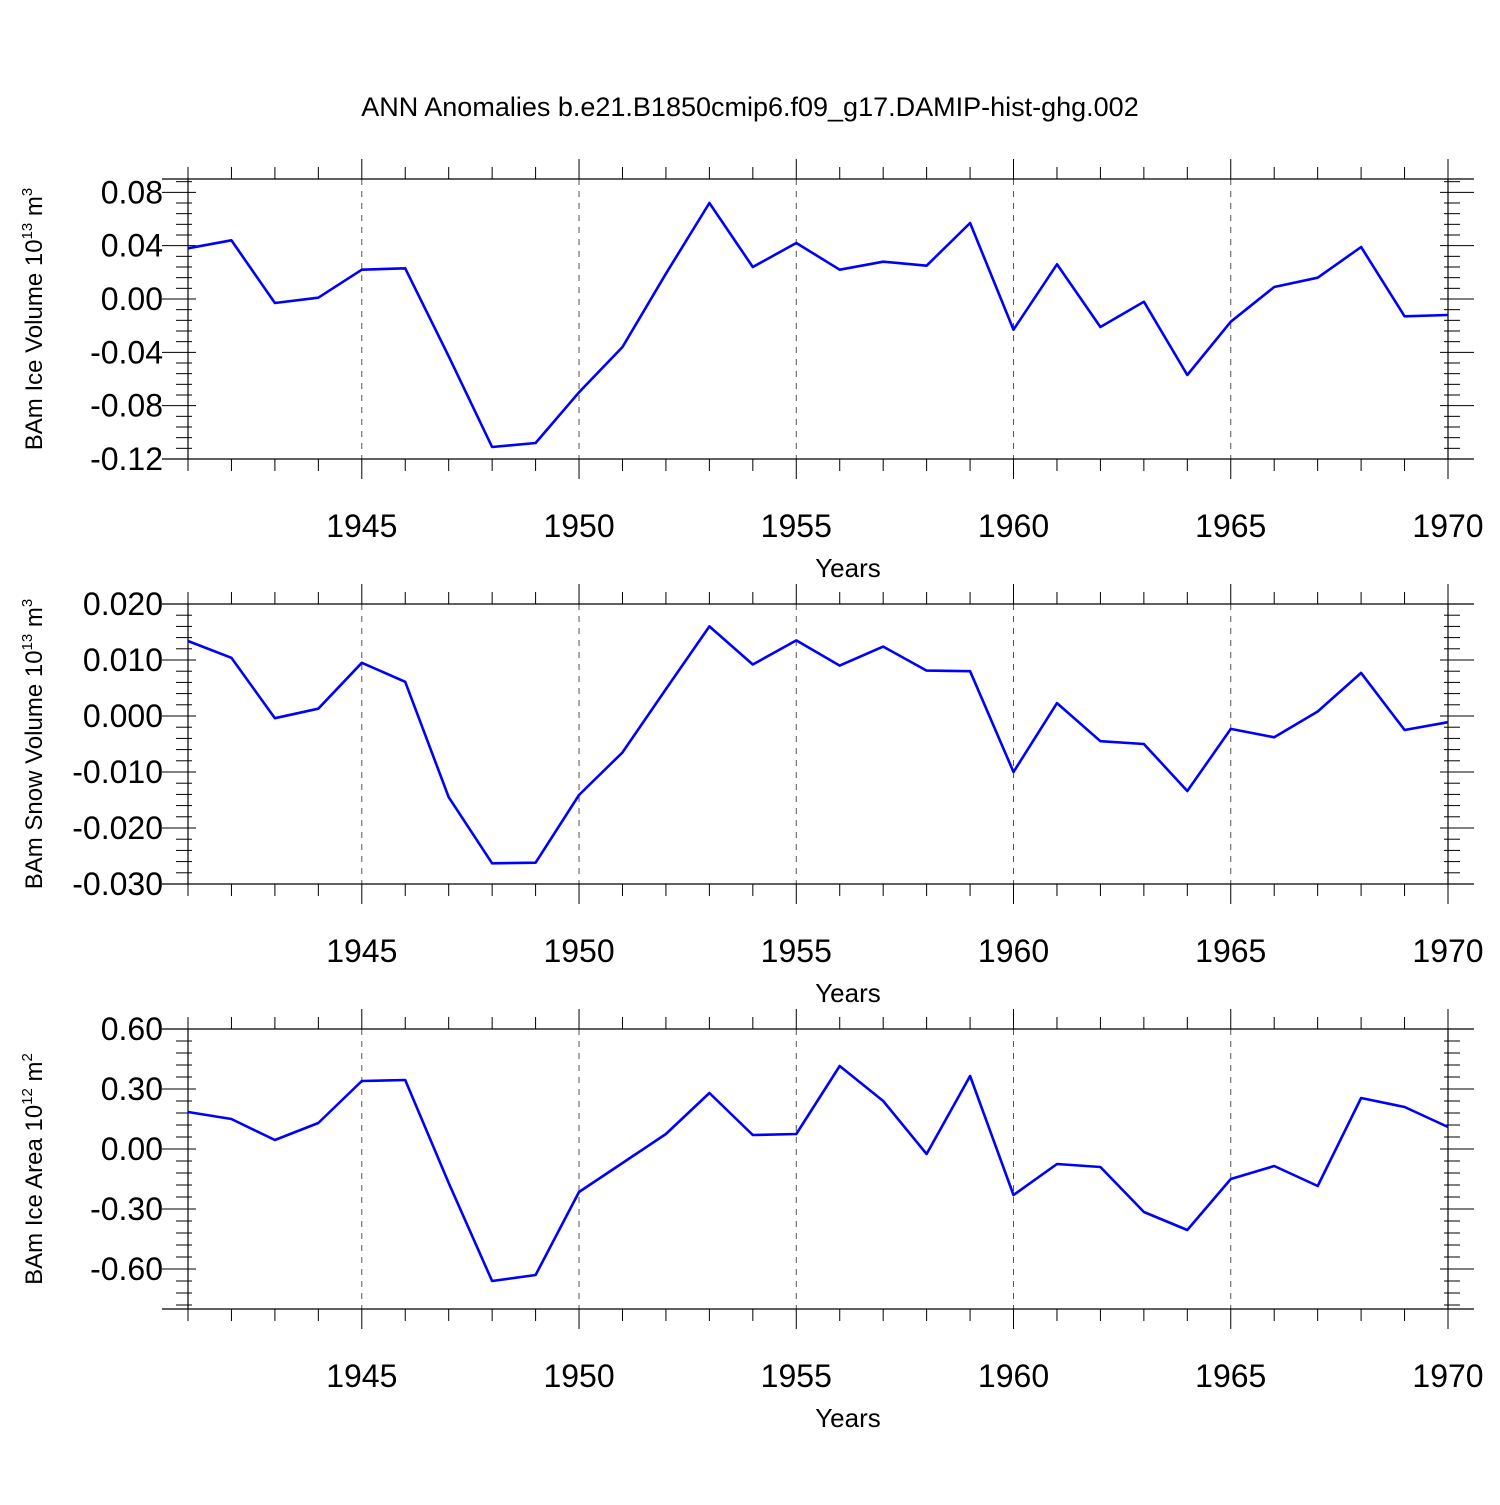  I want to click on y-tick-label: -0.08, so click(126, 406).